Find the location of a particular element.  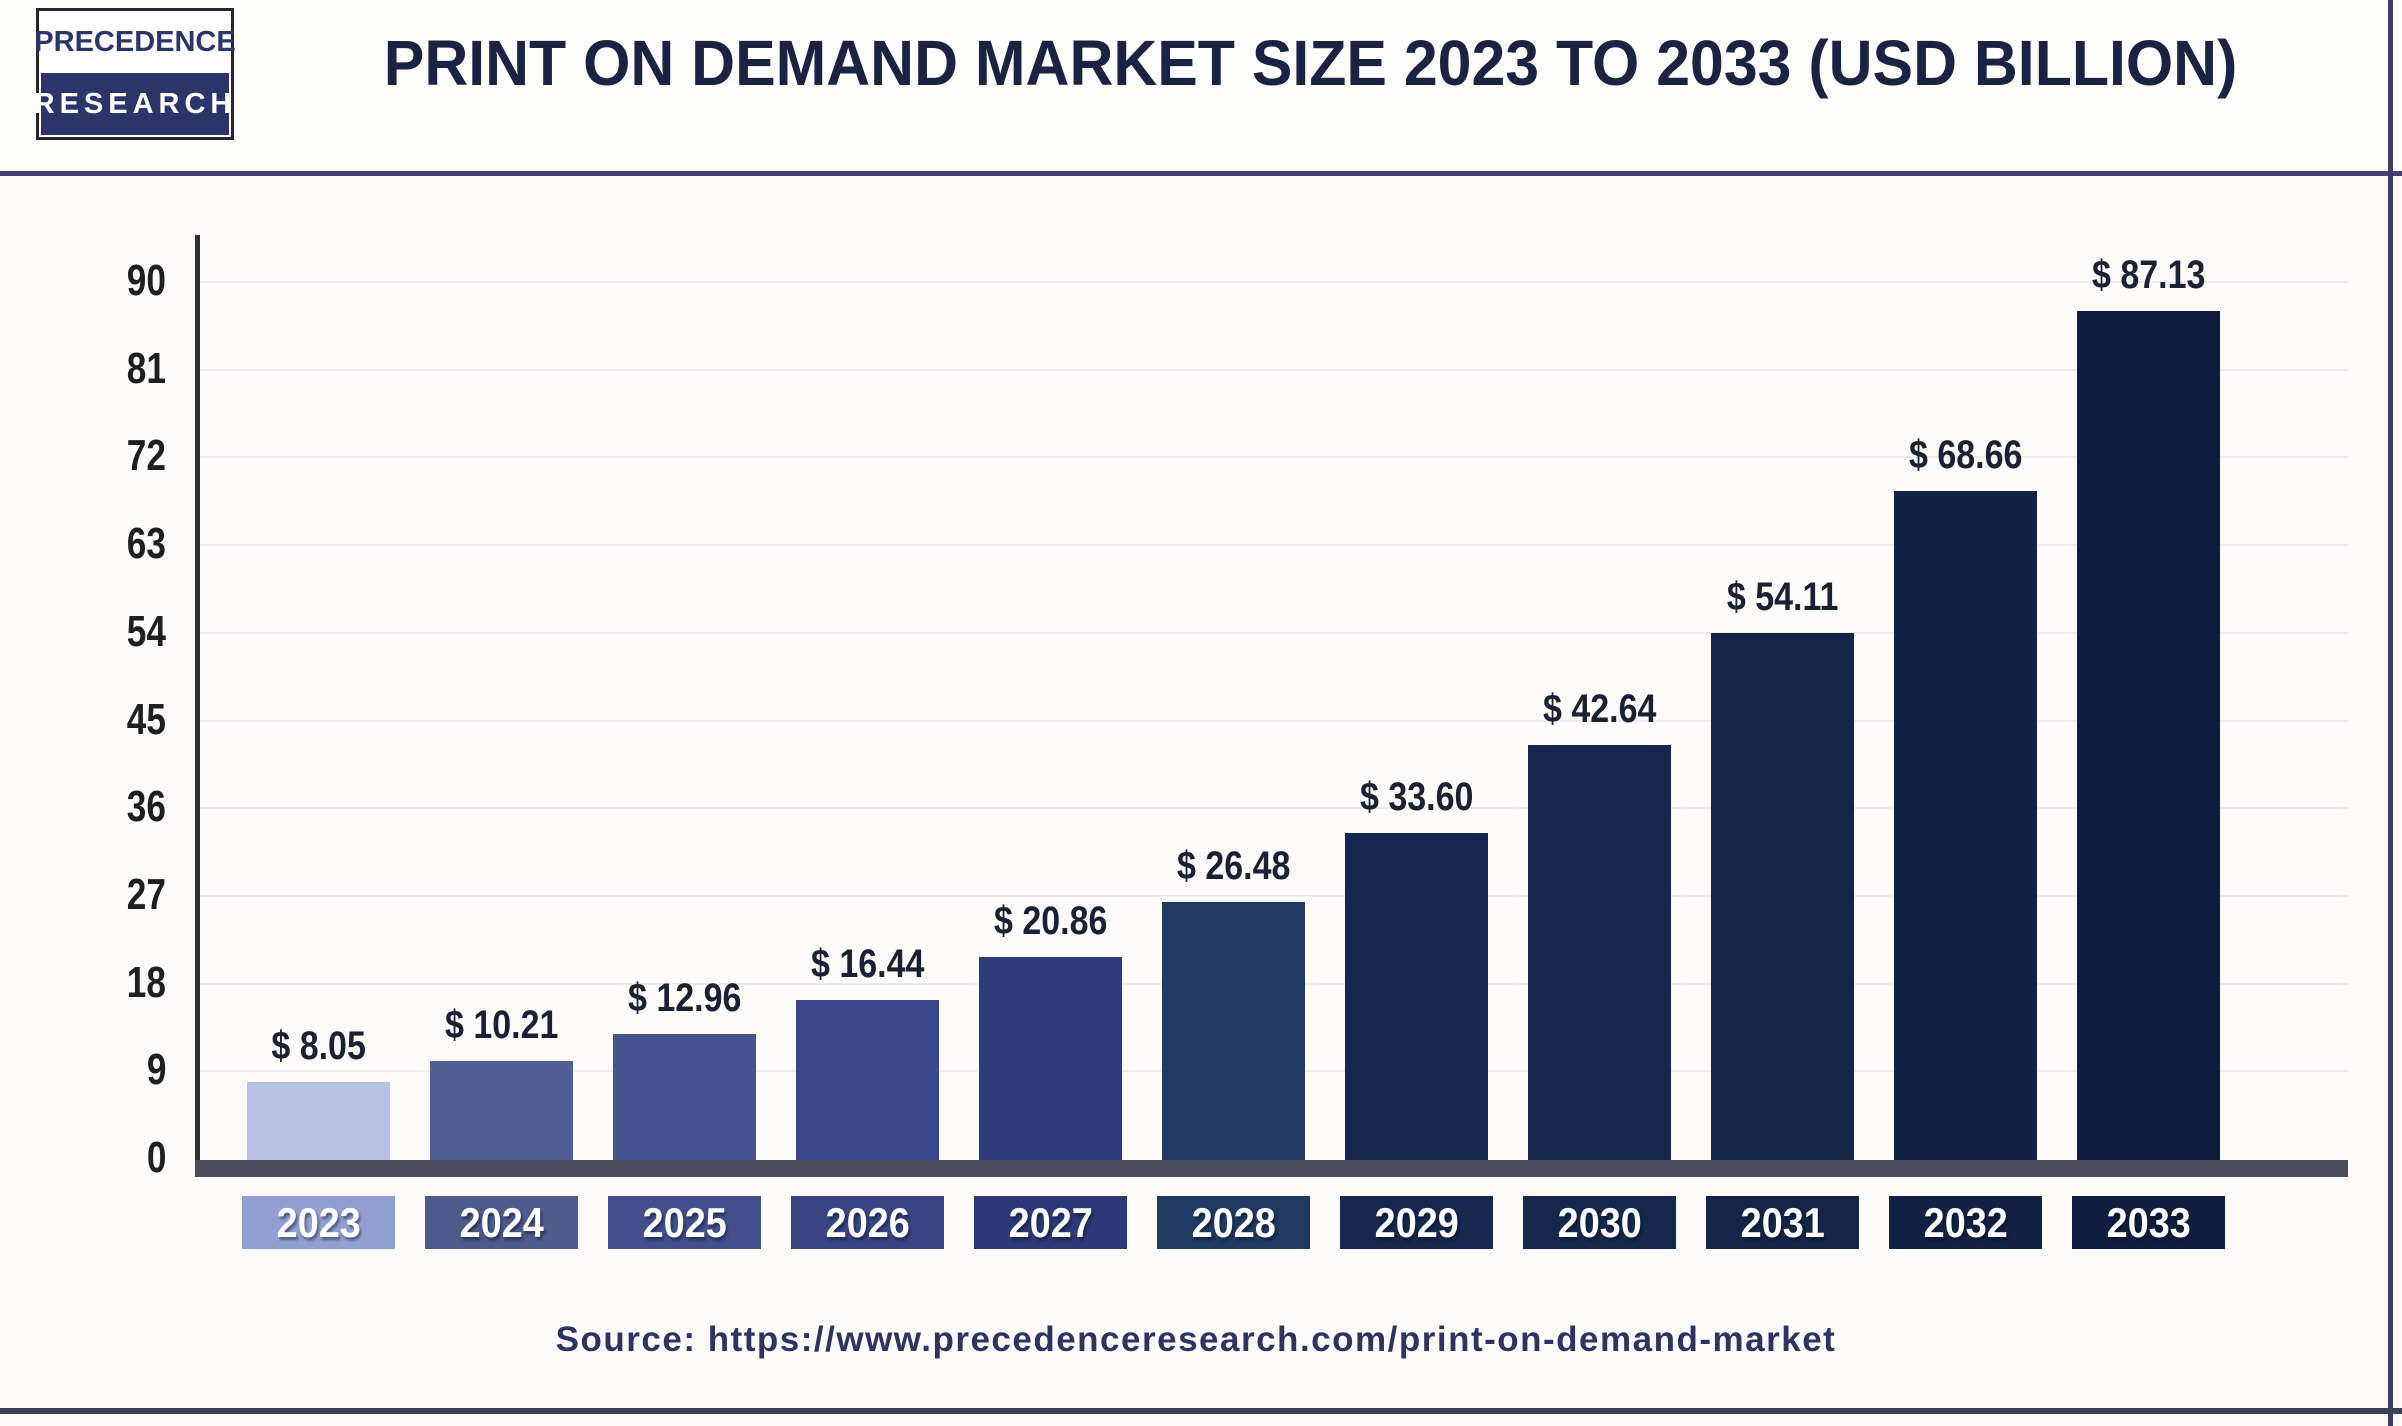

y-tick-label-81: 81 is located at coordinates (146, 368).